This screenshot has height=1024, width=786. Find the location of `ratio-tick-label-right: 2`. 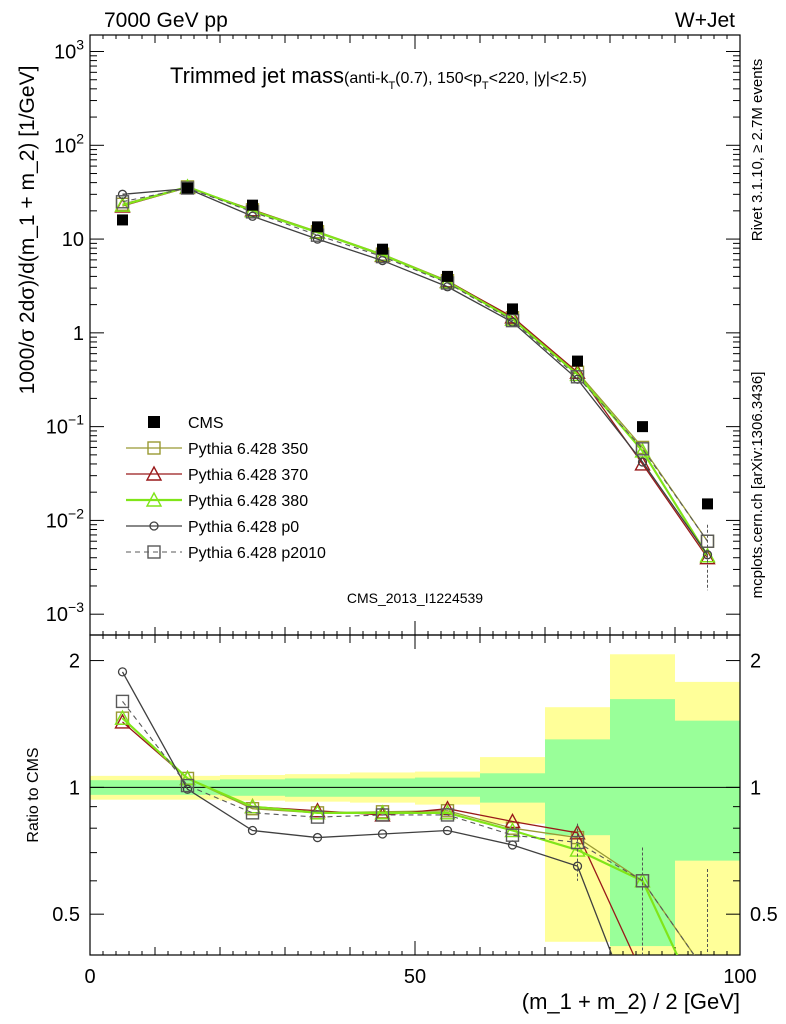

ratio-tick-label-right: 2 is located at coordinates (755, 662).